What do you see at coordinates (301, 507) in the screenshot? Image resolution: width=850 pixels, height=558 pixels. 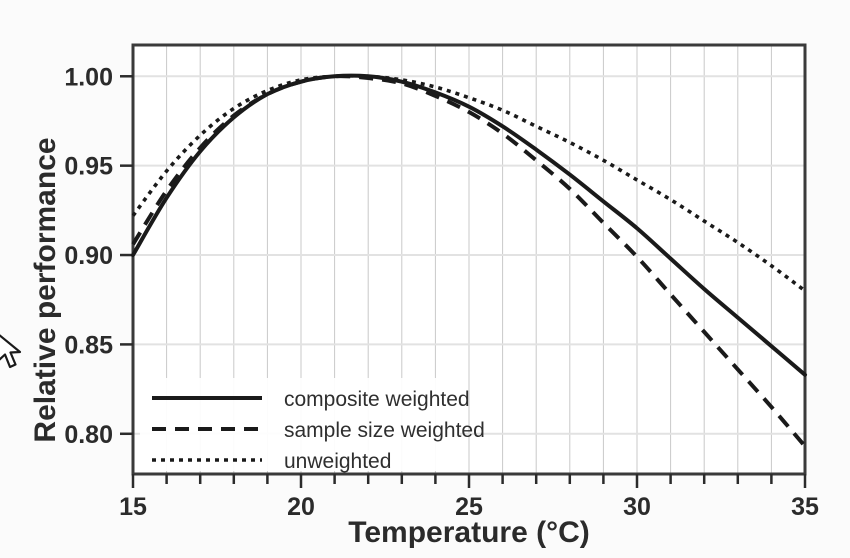 I see `x-tick-label: 20` at bounding box center [301, 507].